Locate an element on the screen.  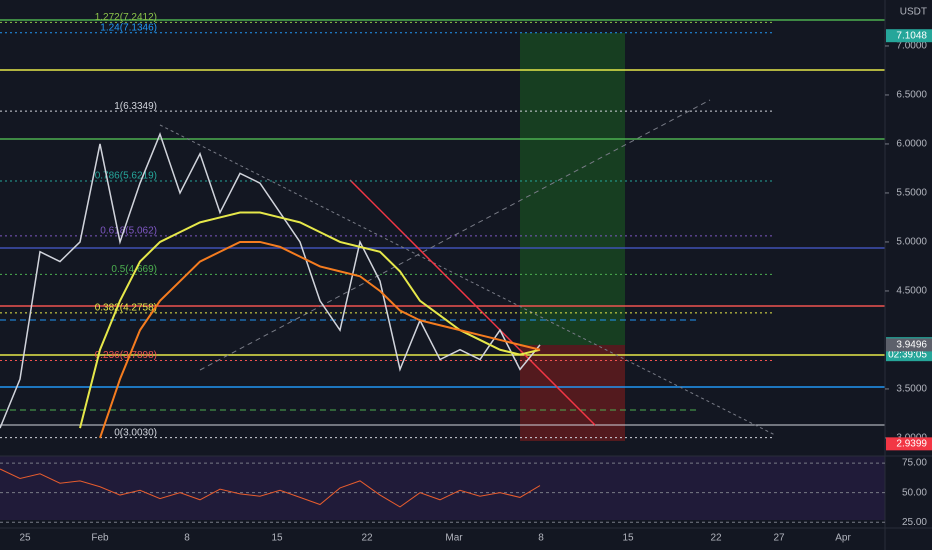
price-badge-timer: 02:39:05 is located at coordinates (907, 354).